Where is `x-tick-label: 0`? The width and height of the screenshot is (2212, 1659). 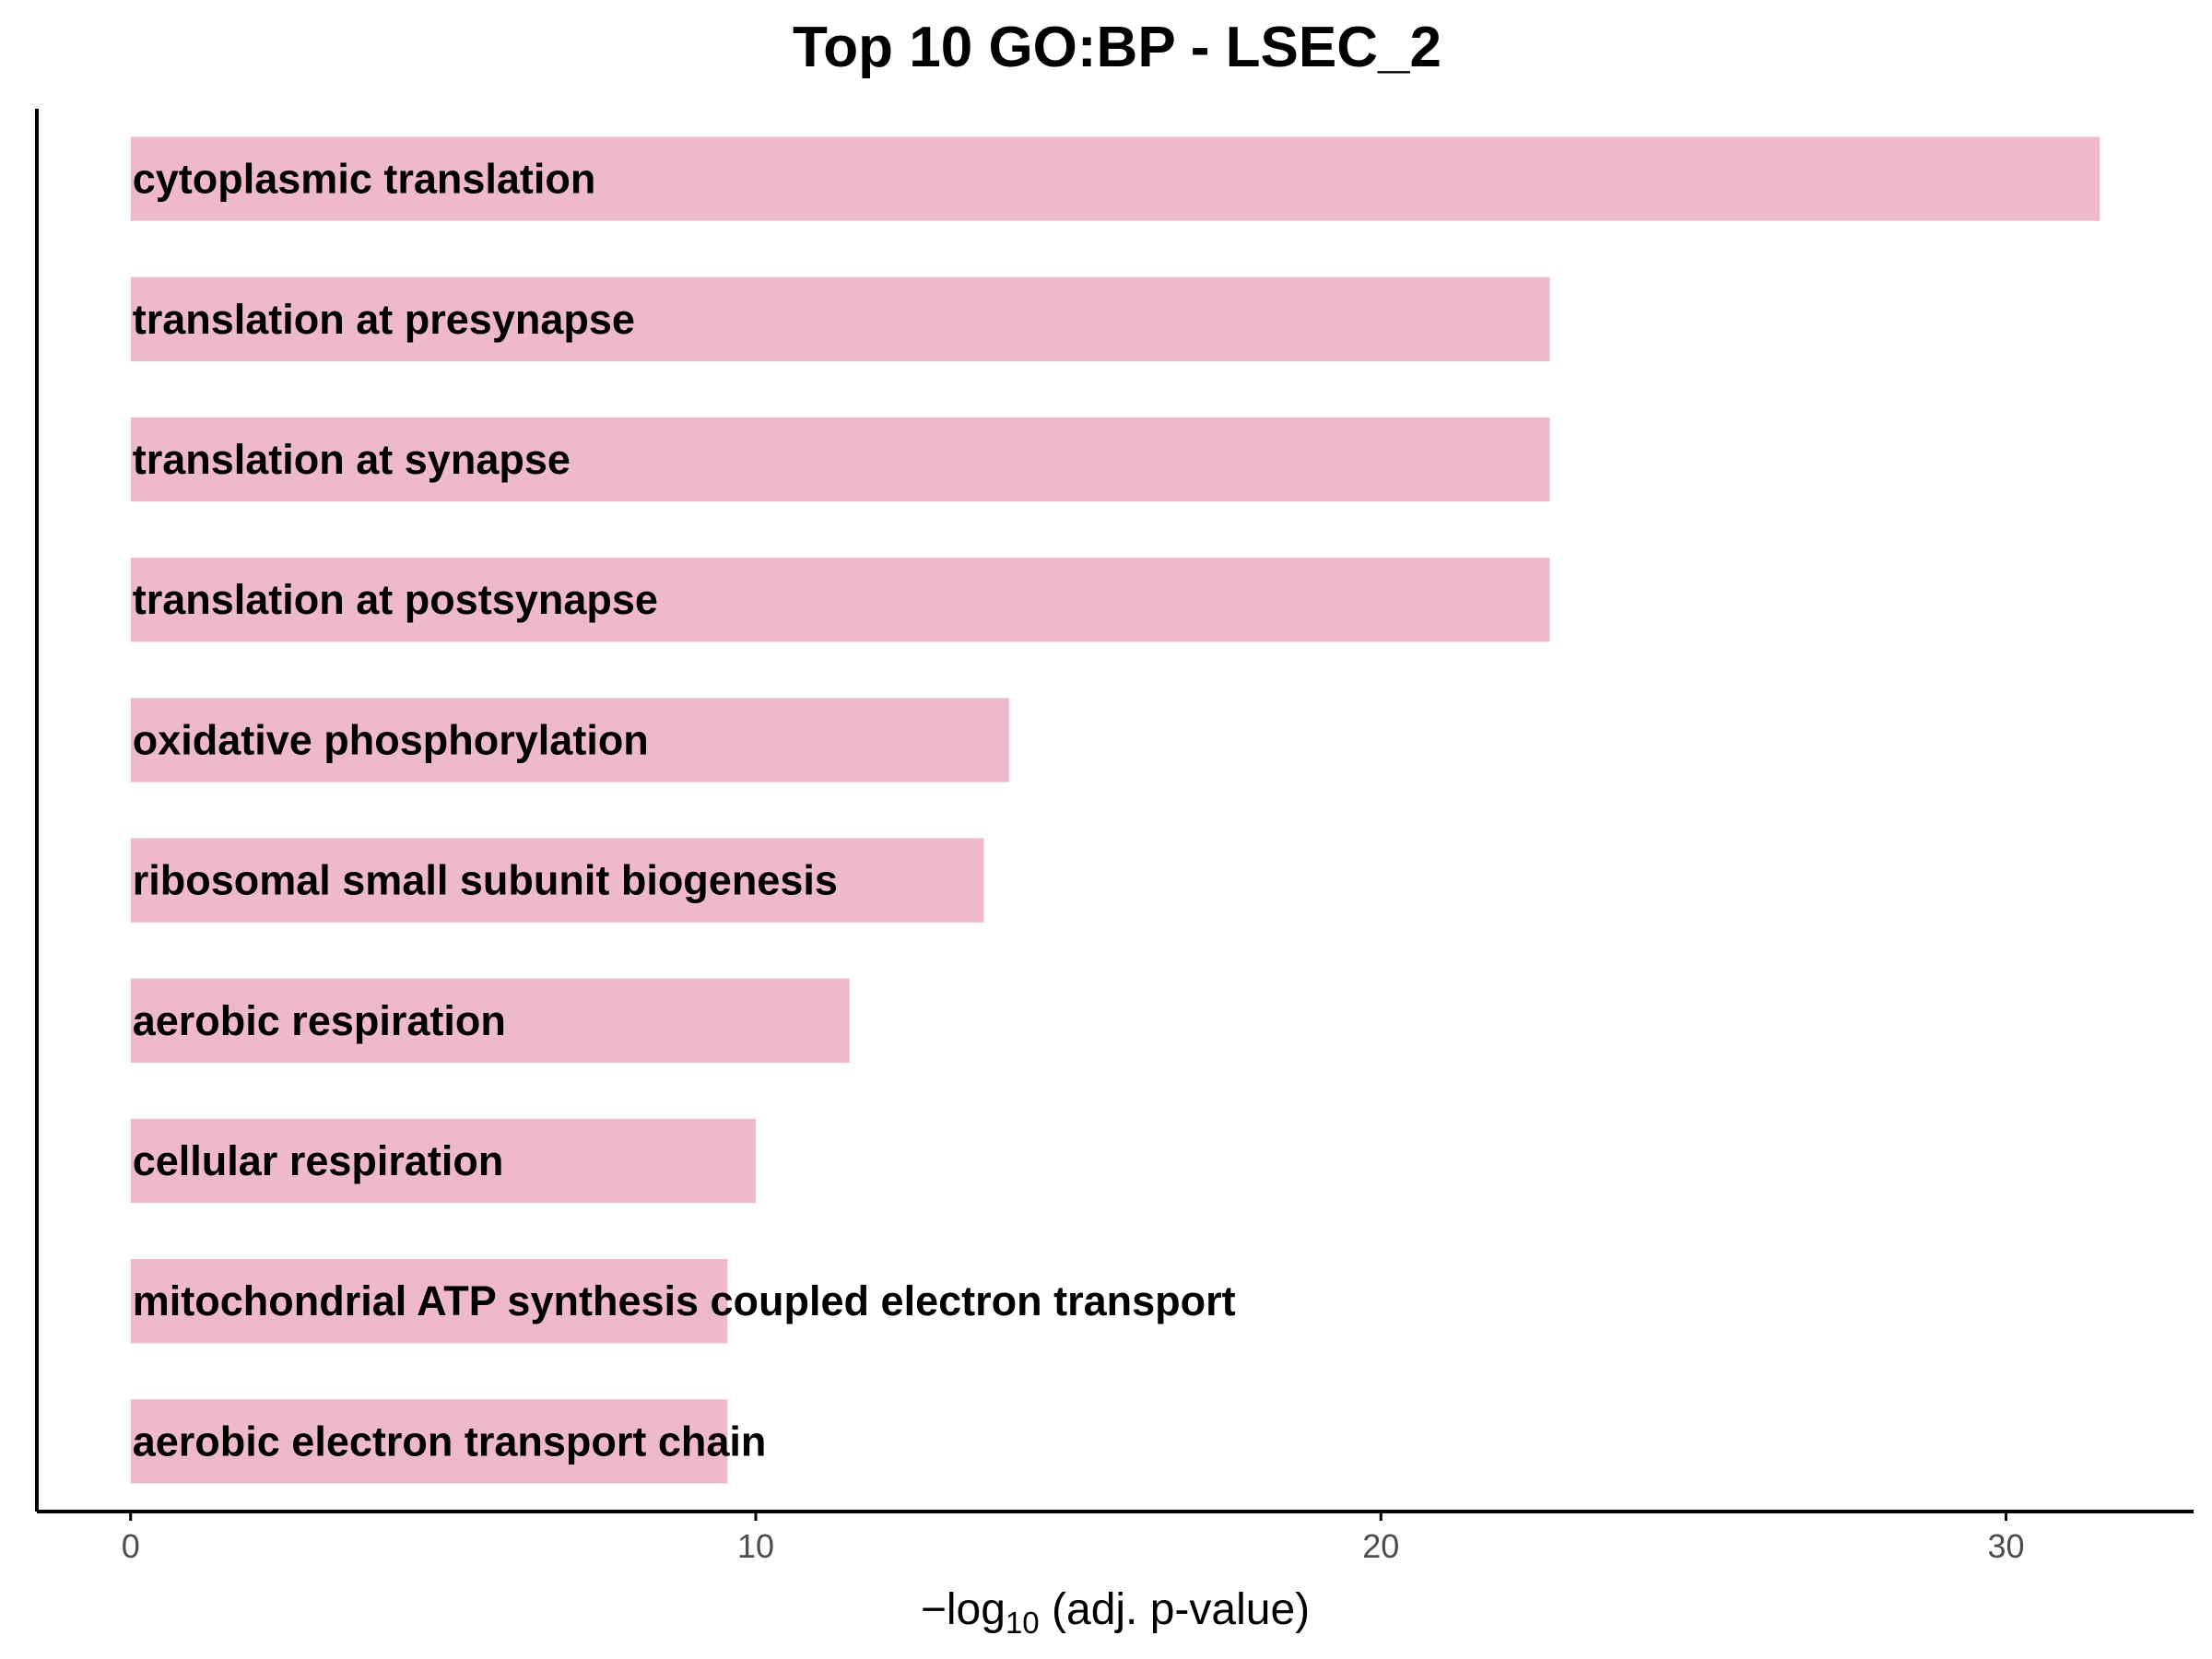 x-tick-label: 0 is located at coordinates (131, 1546).